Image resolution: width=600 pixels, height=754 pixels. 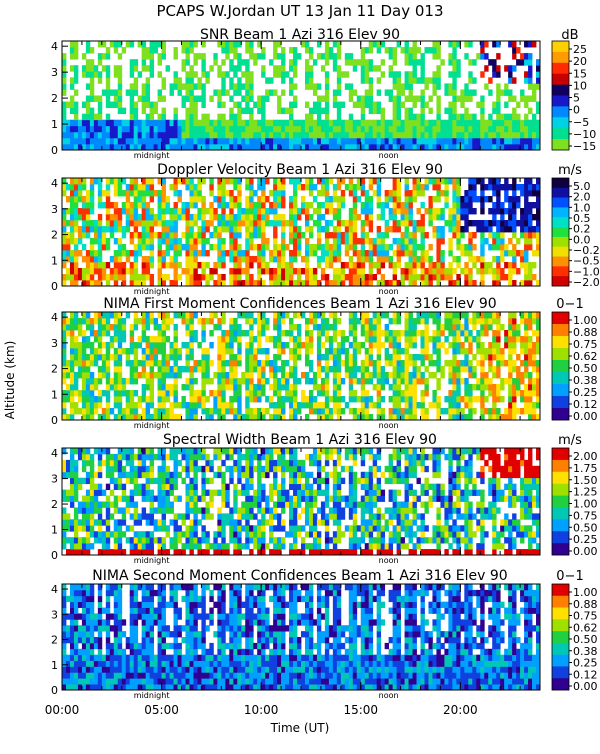 What do you see at coordinates (570, 440) in the screenshot?
I see `colorbar-unit: m/s` at bounding box center [570, 440].